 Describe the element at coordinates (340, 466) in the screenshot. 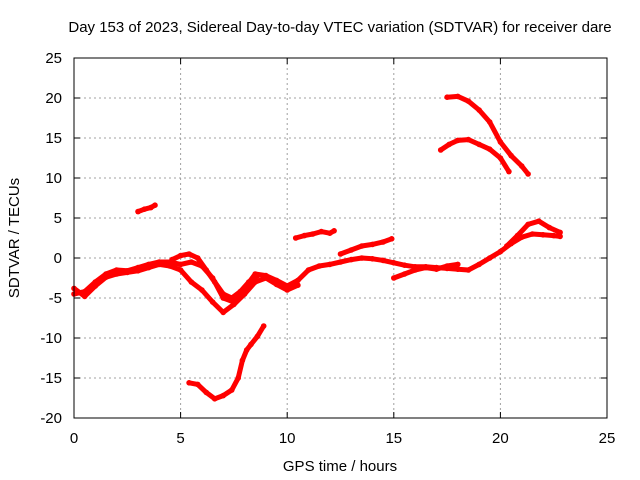

I see `x-axis-label: GPS time / hours` at that location.